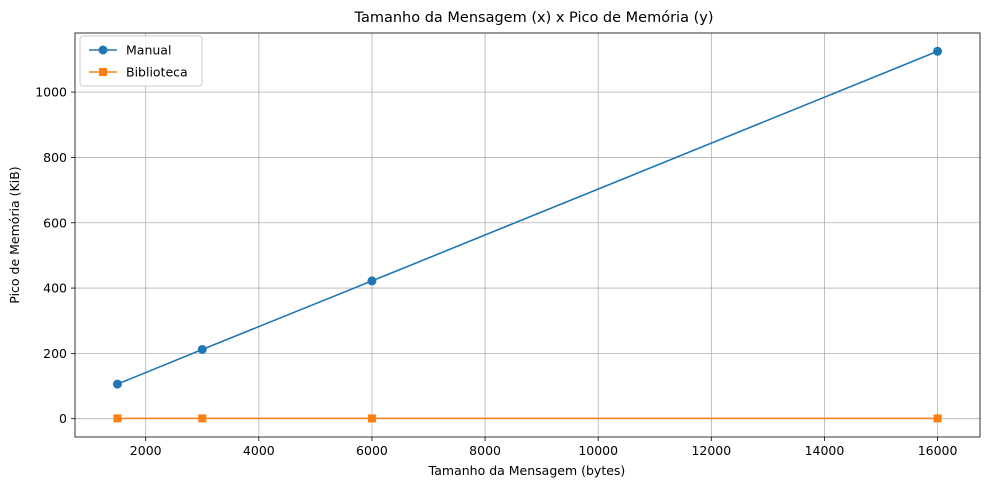 The width and height of the screenshot is (989, 494). I want to click on x-tick-label: 12000, so click(711, 450).